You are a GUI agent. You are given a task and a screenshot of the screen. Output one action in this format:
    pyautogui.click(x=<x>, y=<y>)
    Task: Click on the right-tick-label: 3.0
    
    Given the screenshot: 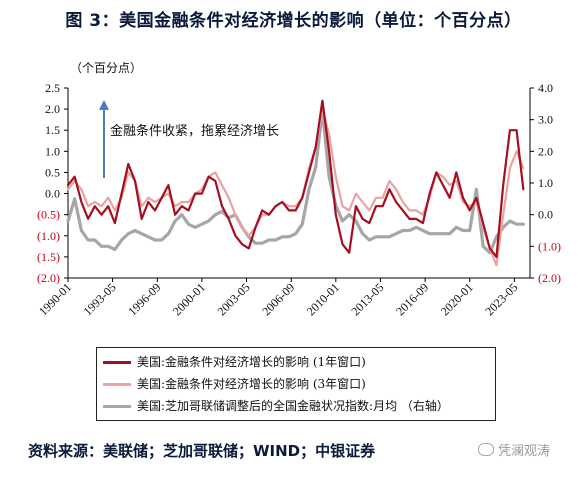 What is the action you would take?
    pyautogui.click(x=545, y=120)
    